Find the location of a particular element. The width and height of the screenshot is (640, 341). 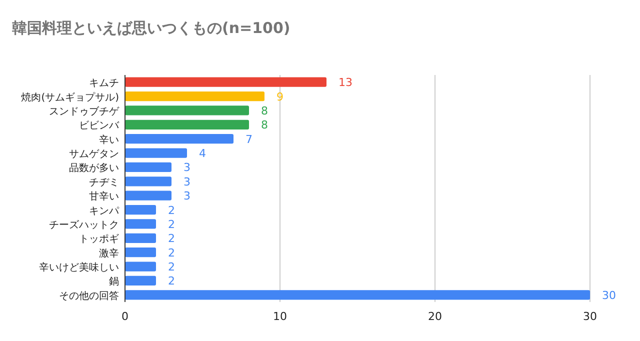

y-tick-label: キンパ is located at coordinates (104, 211).